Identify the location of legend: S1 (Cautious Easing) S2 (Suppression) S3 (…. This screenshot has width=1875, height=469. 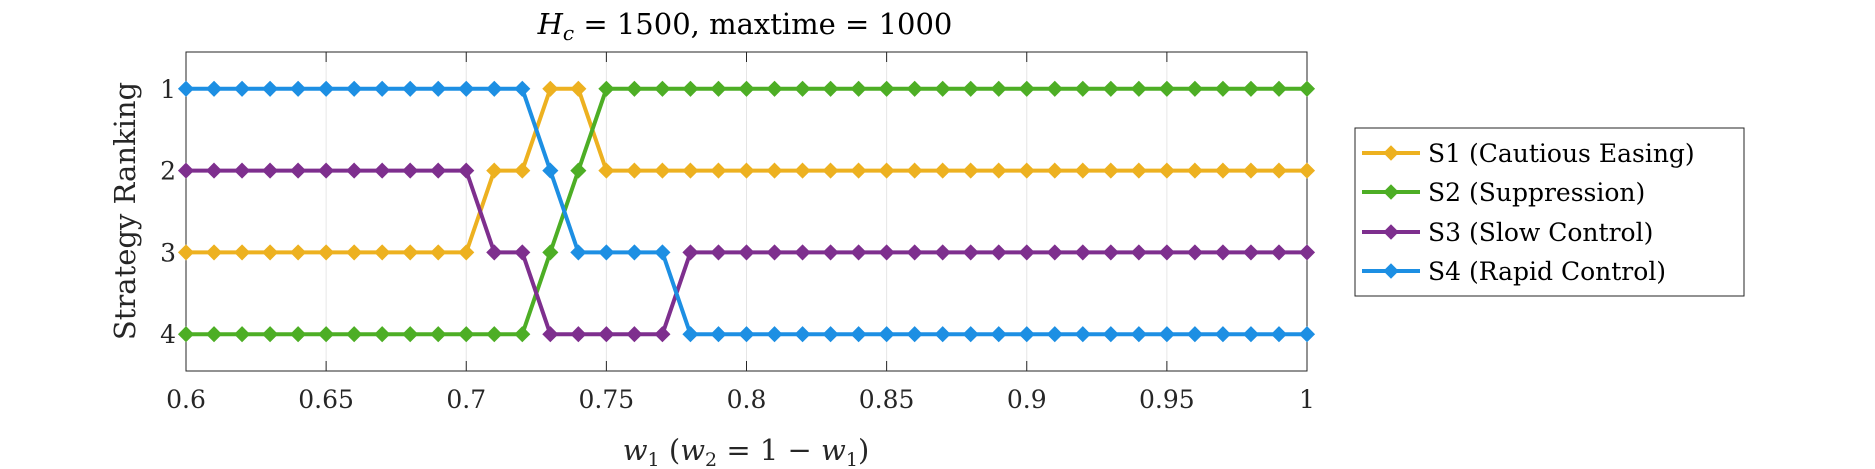
(1549, 212).